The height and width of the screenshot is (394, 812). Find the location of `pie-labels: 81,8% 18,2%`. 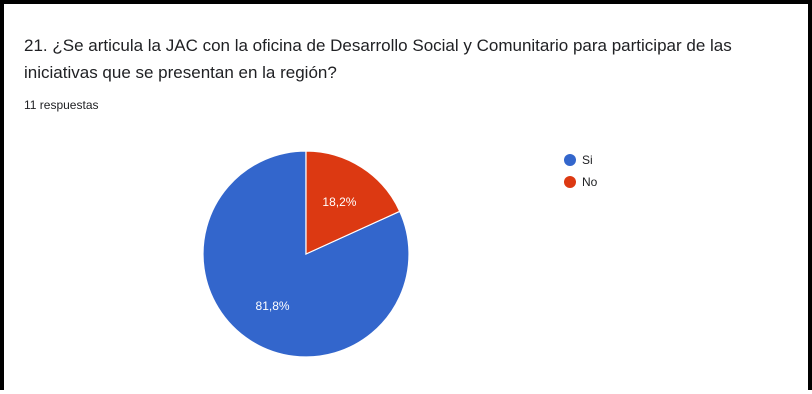

pie-labels: 81,8% 18,2% is located at coordinates (306, 254).